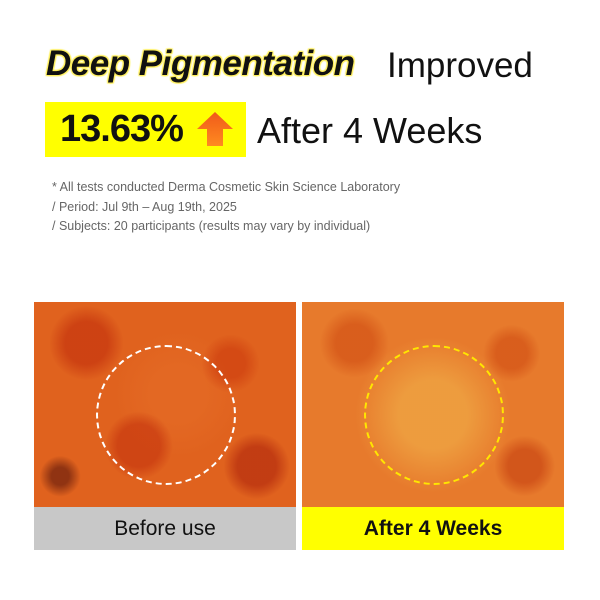  I want to click on before-skin-photo, so click(165, 404).